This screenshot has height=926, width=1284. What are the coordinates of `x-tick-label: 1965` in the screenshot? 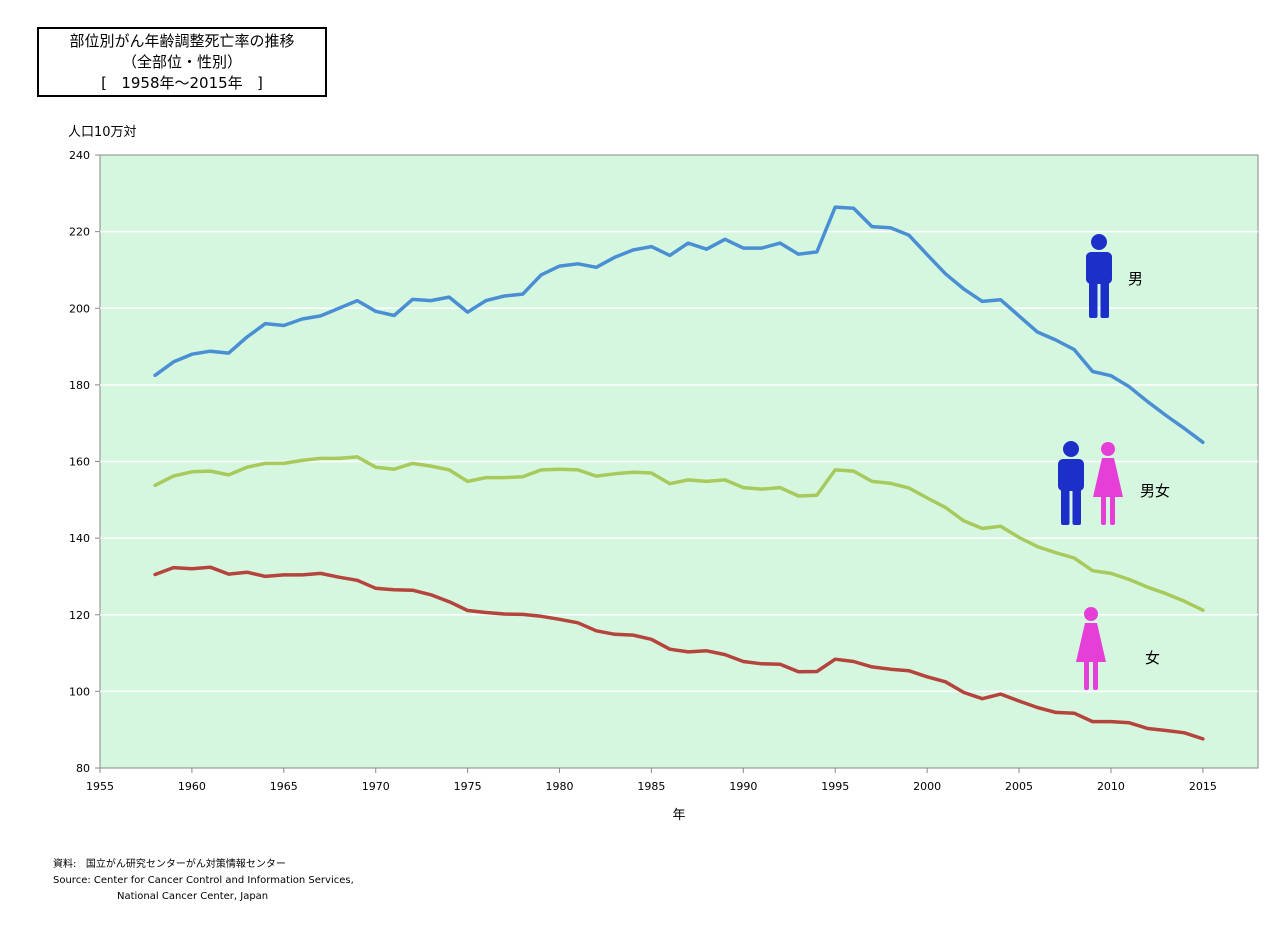 It's located at (284, 786).